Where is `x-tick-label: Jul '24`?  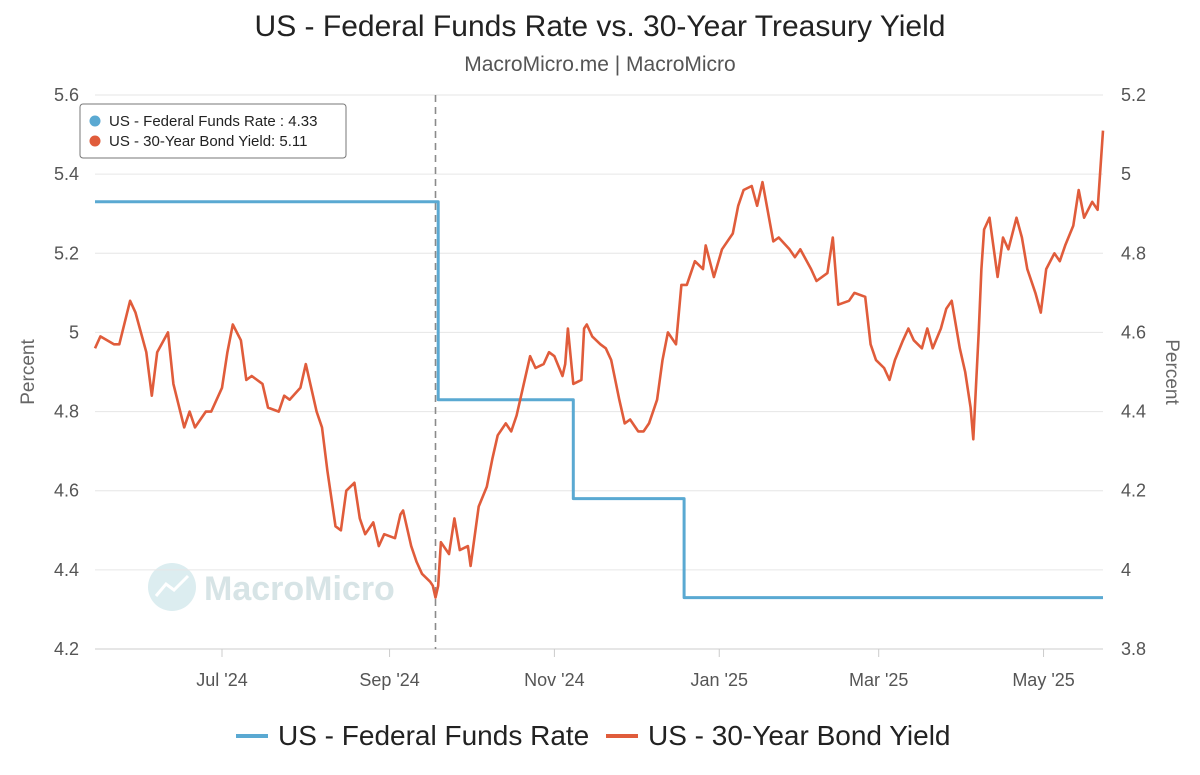
x-tick-label: Jul '24 is located at coordinates (221, 680).